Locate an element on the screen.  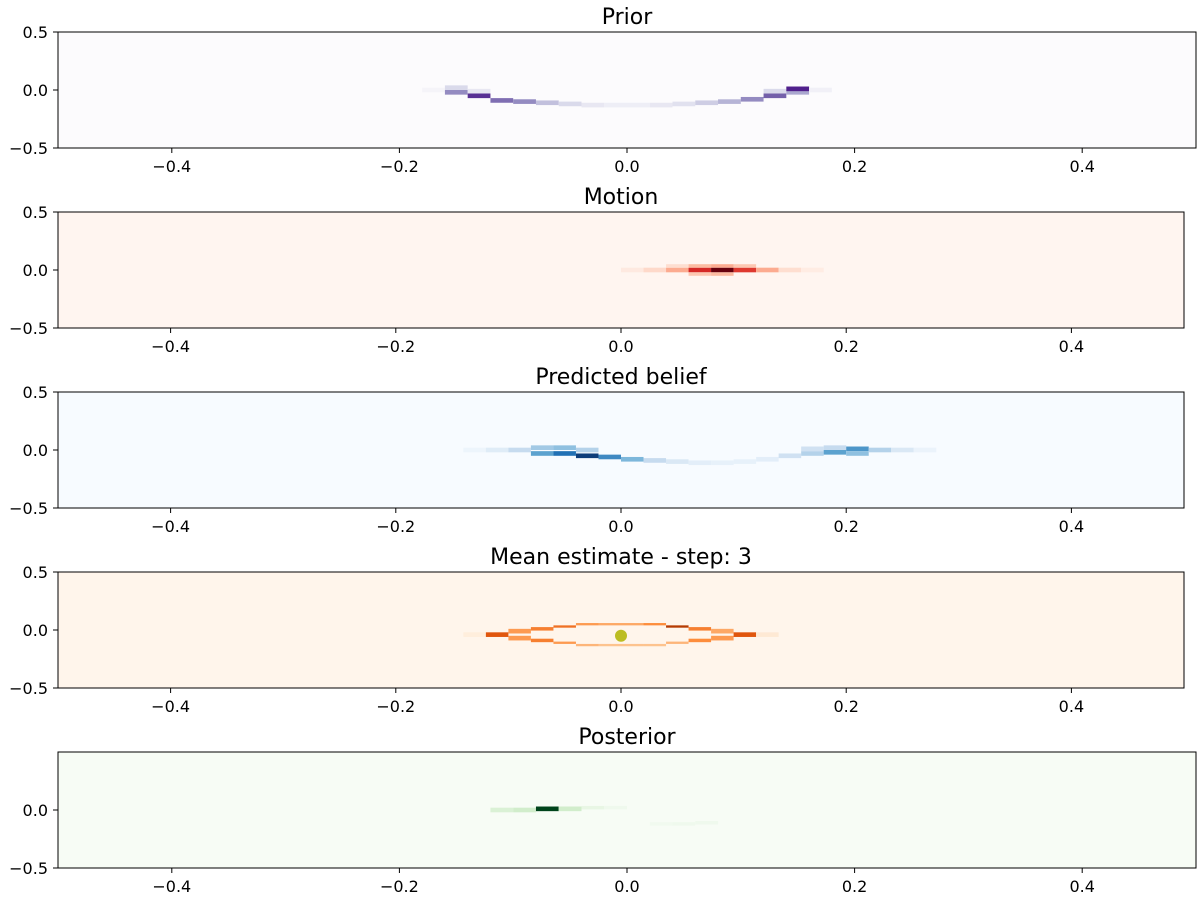
mean-estimate-marker is located at coordinates (621, 635).